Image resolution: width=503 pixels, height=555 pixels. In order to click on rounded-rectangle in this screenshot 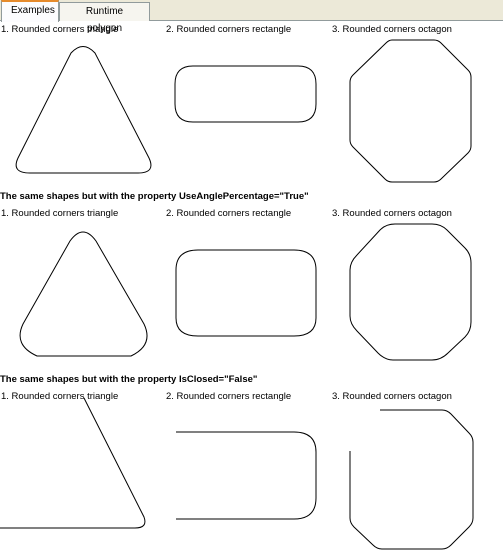, I will do `click(245, 94)`.